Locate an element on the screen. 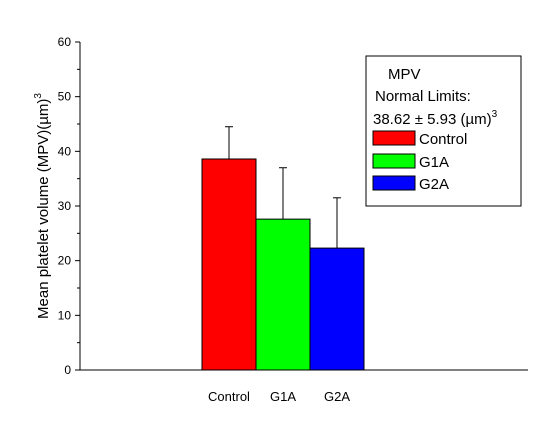 This screenshot has height=440, width=558. legend-entries-group: Control G1A G2A is located at coordinates (419, 161).